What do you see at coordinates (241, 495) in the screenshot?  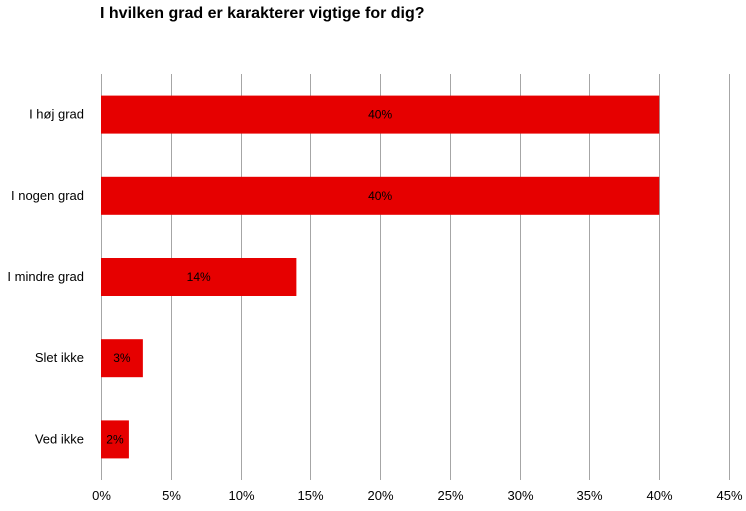 I see `x-tick-label: 10%` at bounding box center [241, 495].